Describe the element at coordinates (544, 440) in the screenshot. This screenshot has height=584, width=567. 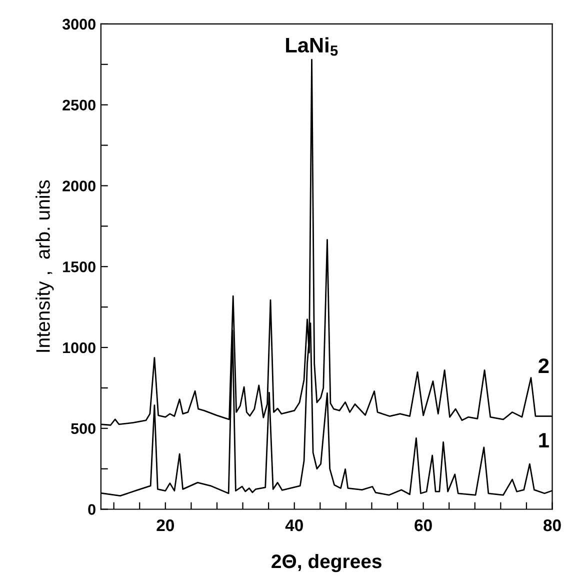
I see `series-label: 1` at that location.